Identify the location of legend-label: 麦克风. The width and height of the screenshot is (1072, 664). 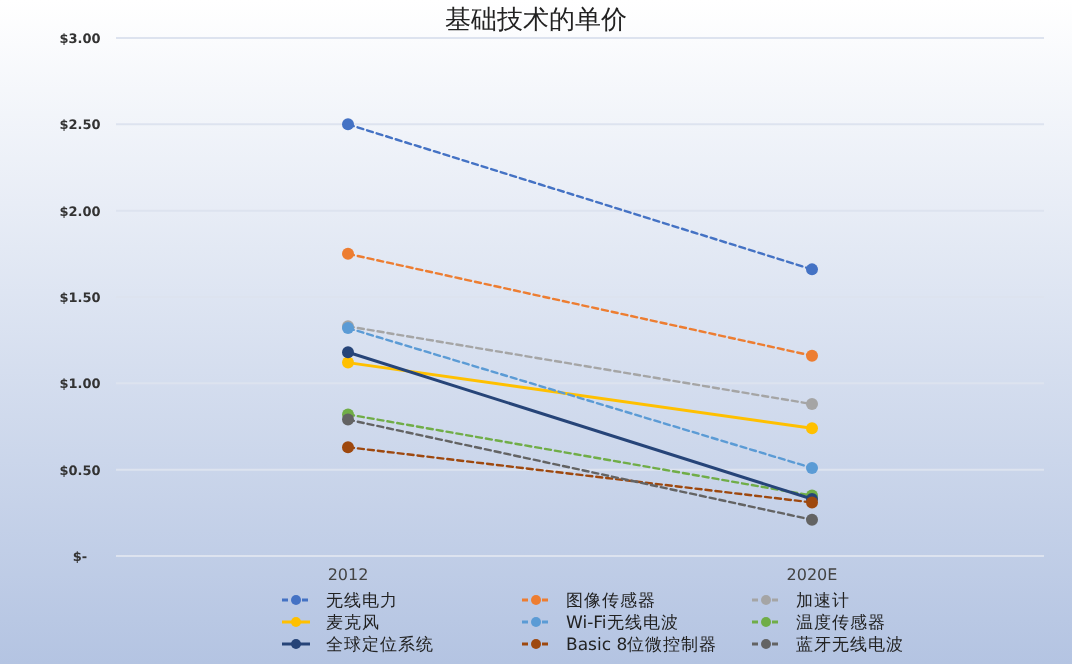
(353, 623).